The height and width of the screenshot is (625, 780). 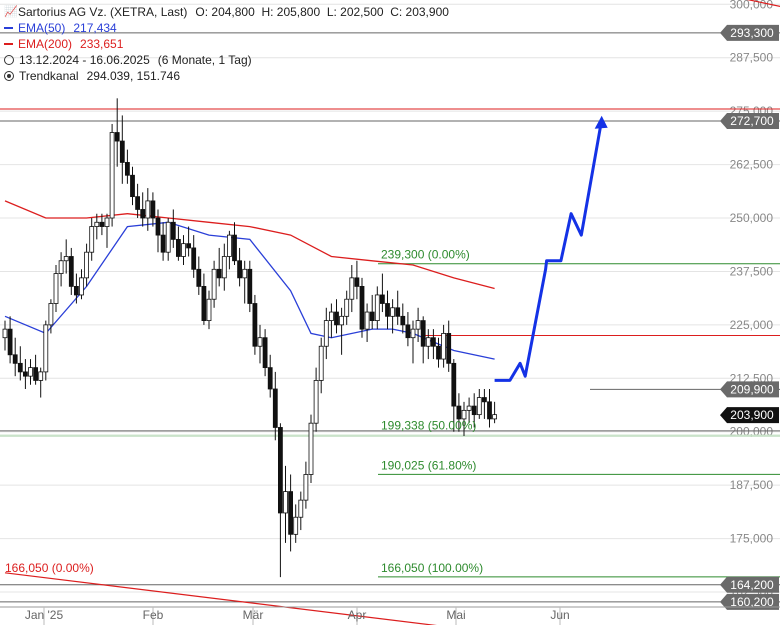 What do you see at coordinates (559, 615) in the screenshot?
I see `x-tick-label: Jun` at bounding box center [559, 615].